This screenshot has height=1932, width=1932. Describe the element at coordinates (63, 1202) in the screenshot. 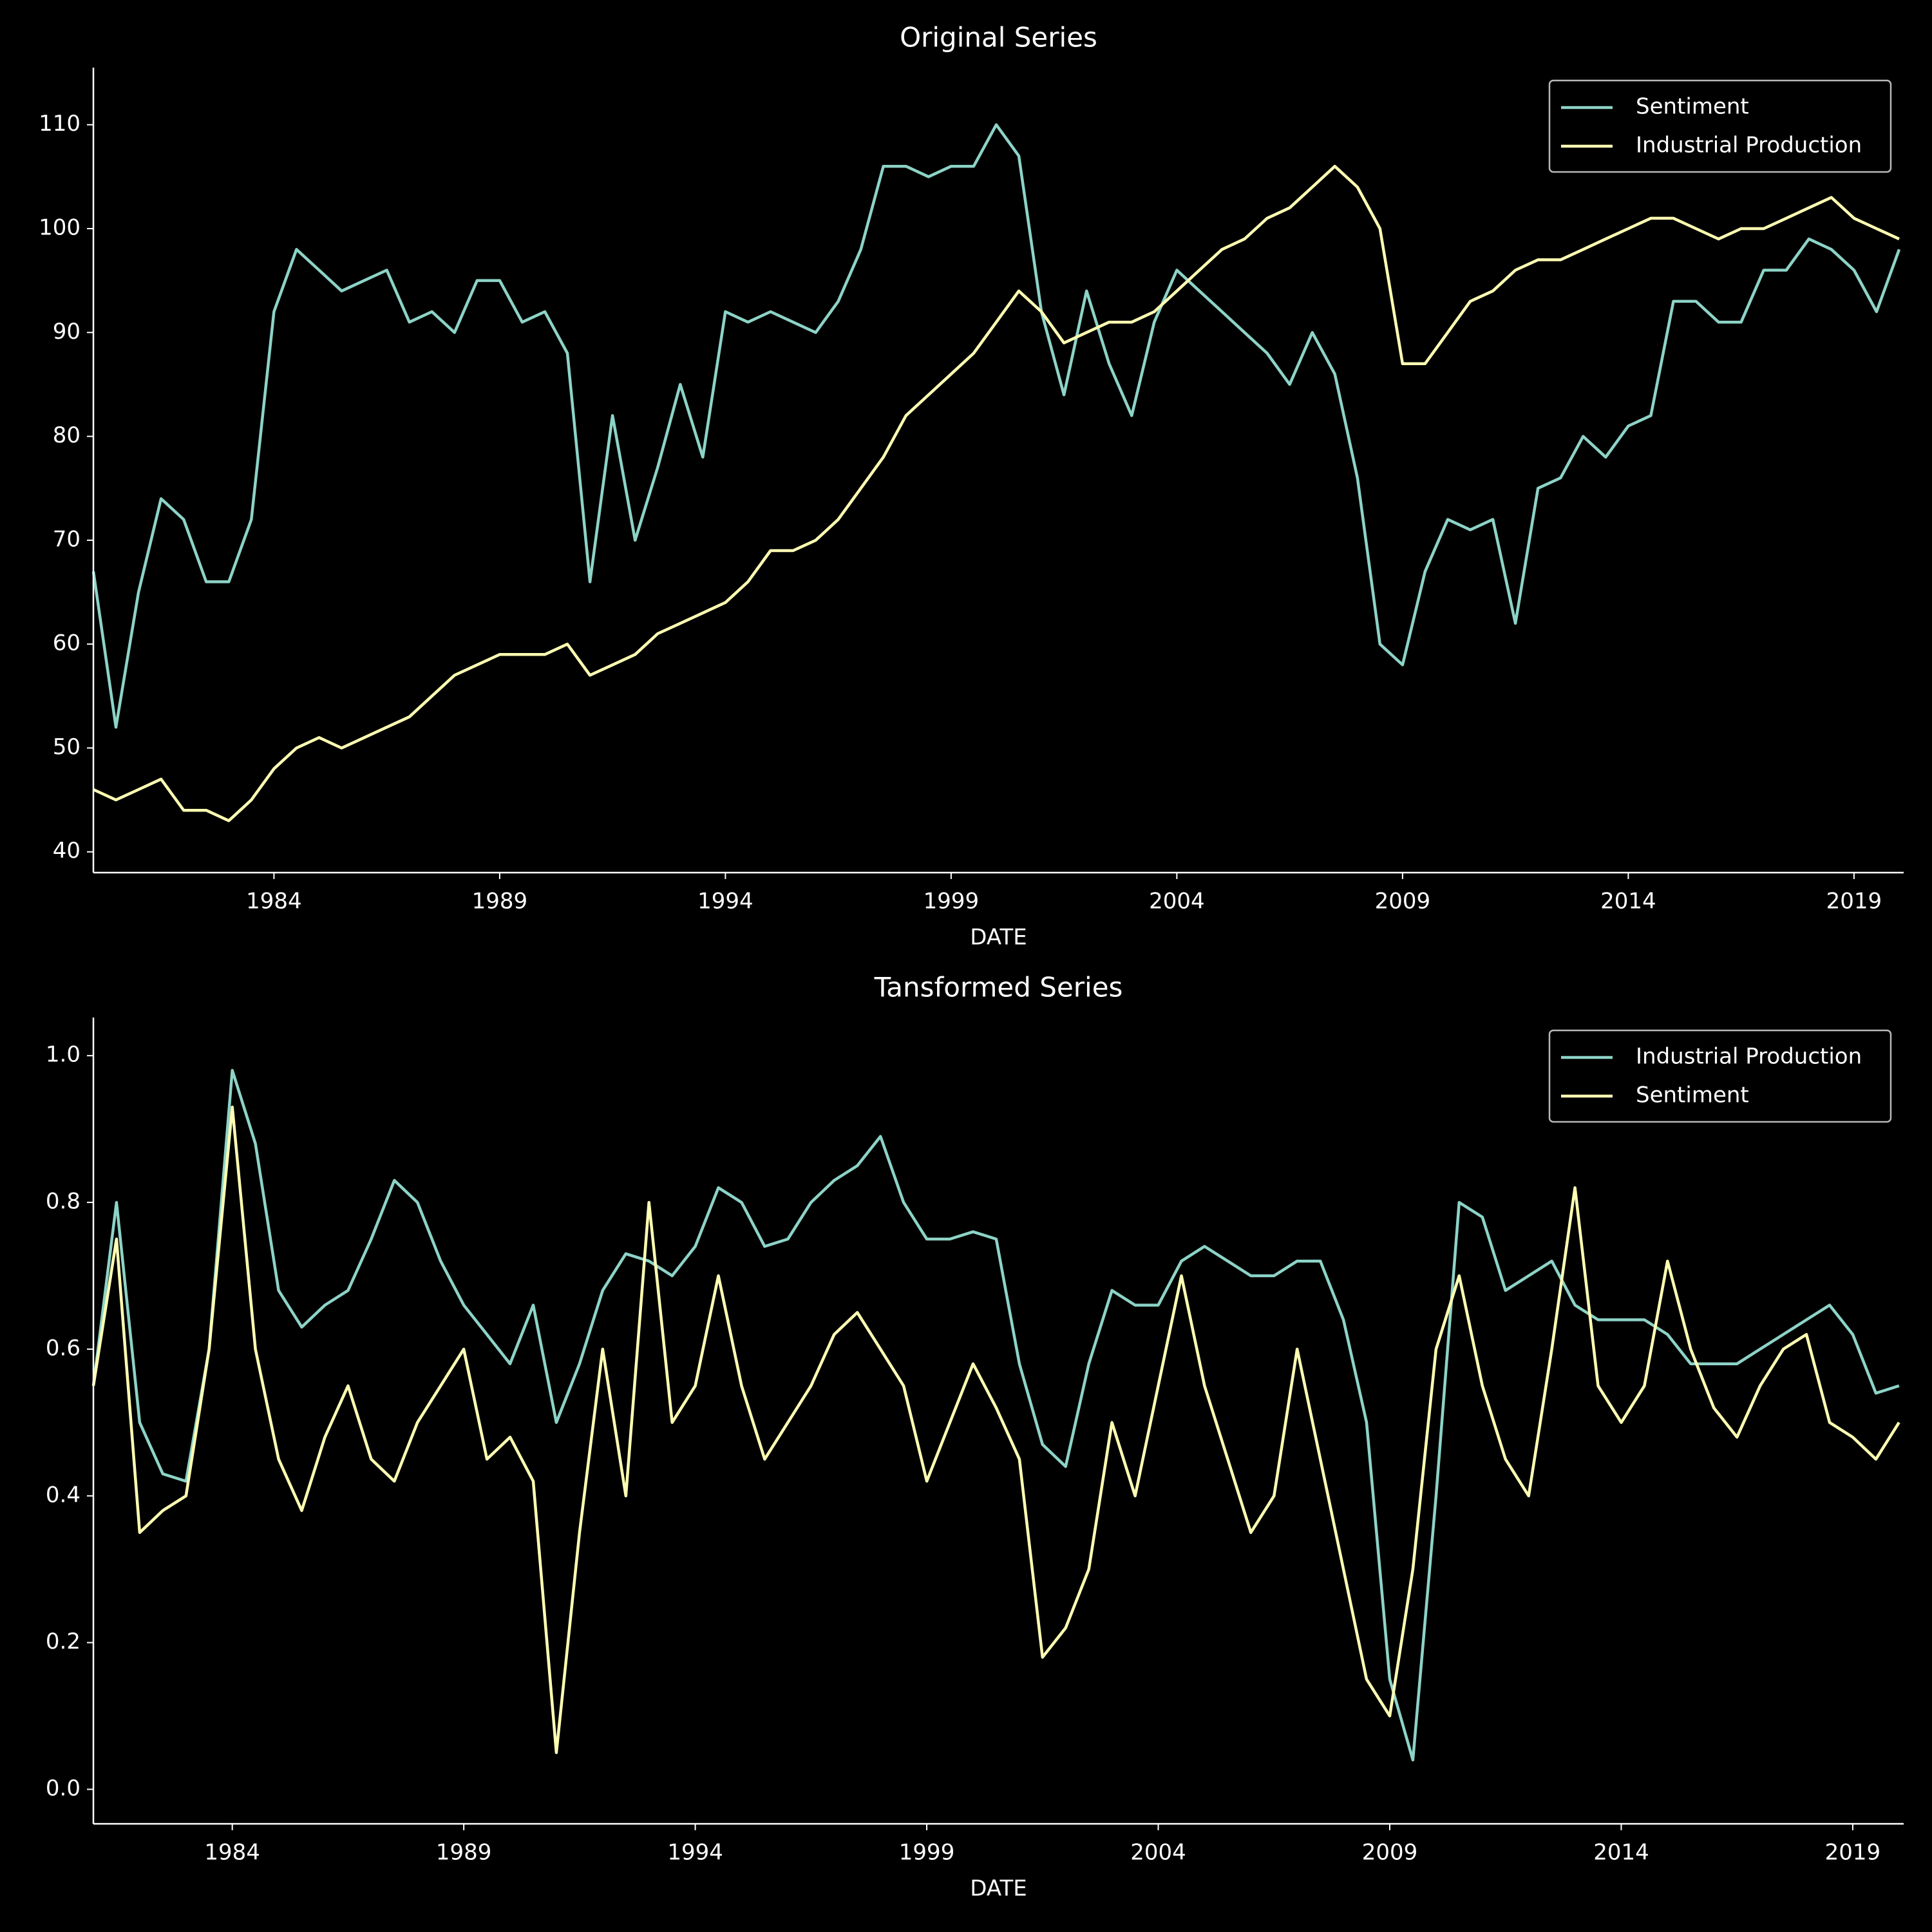

I see `y-tick-label: 0.8` at that location.